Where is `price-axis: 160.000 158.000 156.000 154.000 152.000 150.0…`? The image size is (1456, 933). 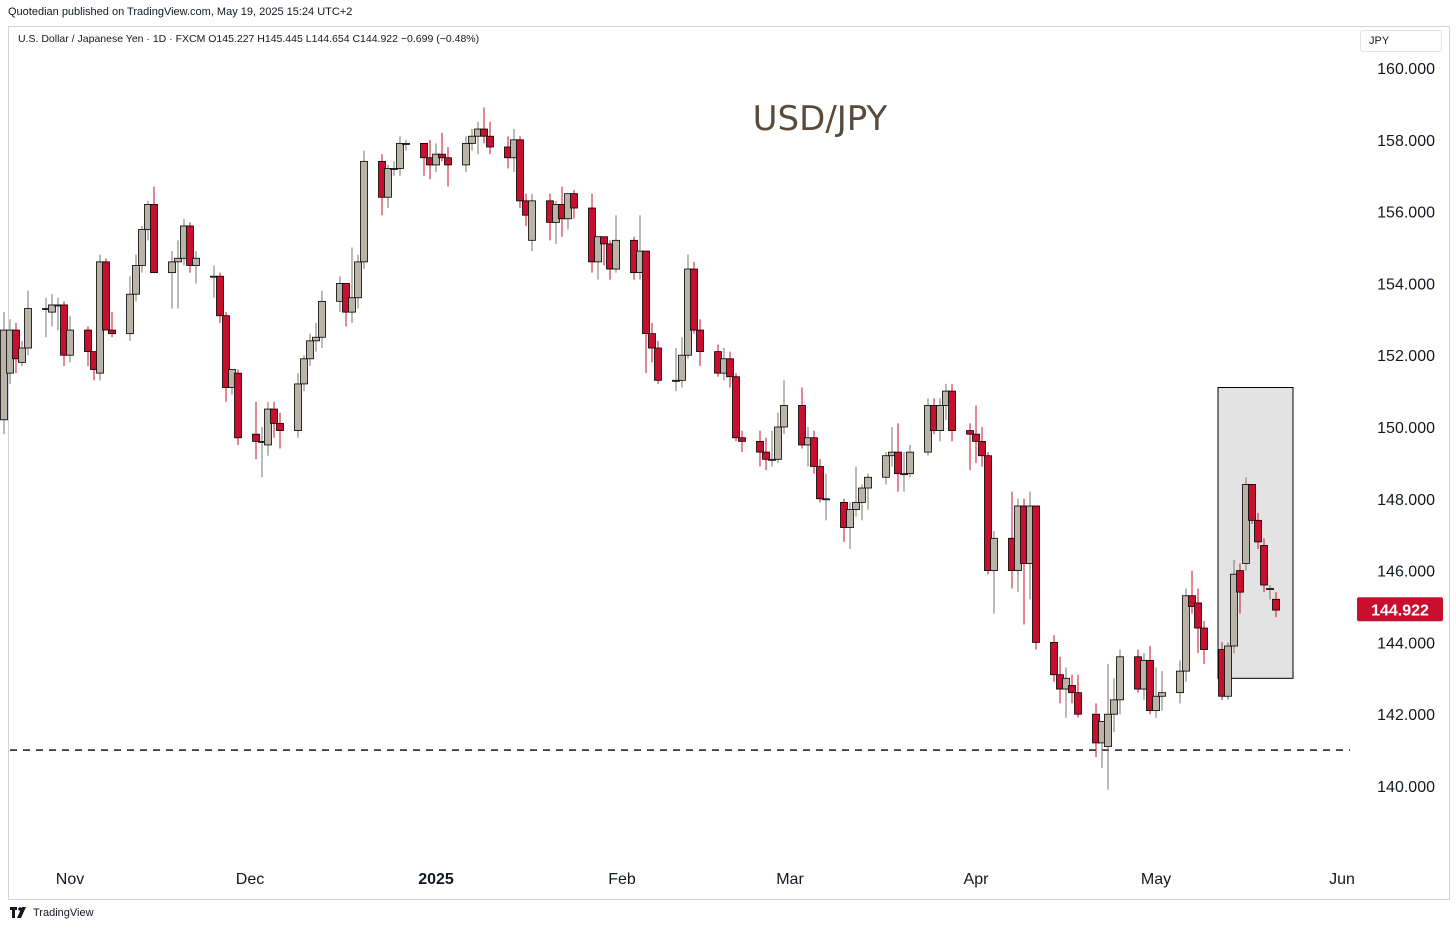 price-axis: 160.000 158.000 156.000 154.000 152.000 150.0… is located at coordinates (1406, 428).